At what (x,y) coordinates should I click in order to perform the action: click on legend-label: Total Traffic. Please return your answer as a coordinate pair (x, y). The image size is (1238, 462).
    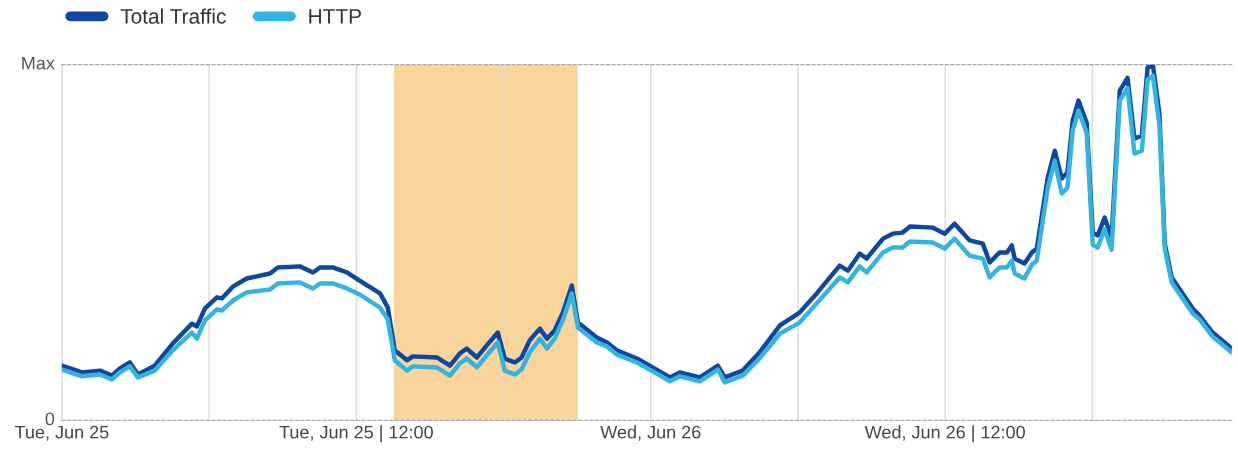
    Looking at the image, I should click on (173, 16).